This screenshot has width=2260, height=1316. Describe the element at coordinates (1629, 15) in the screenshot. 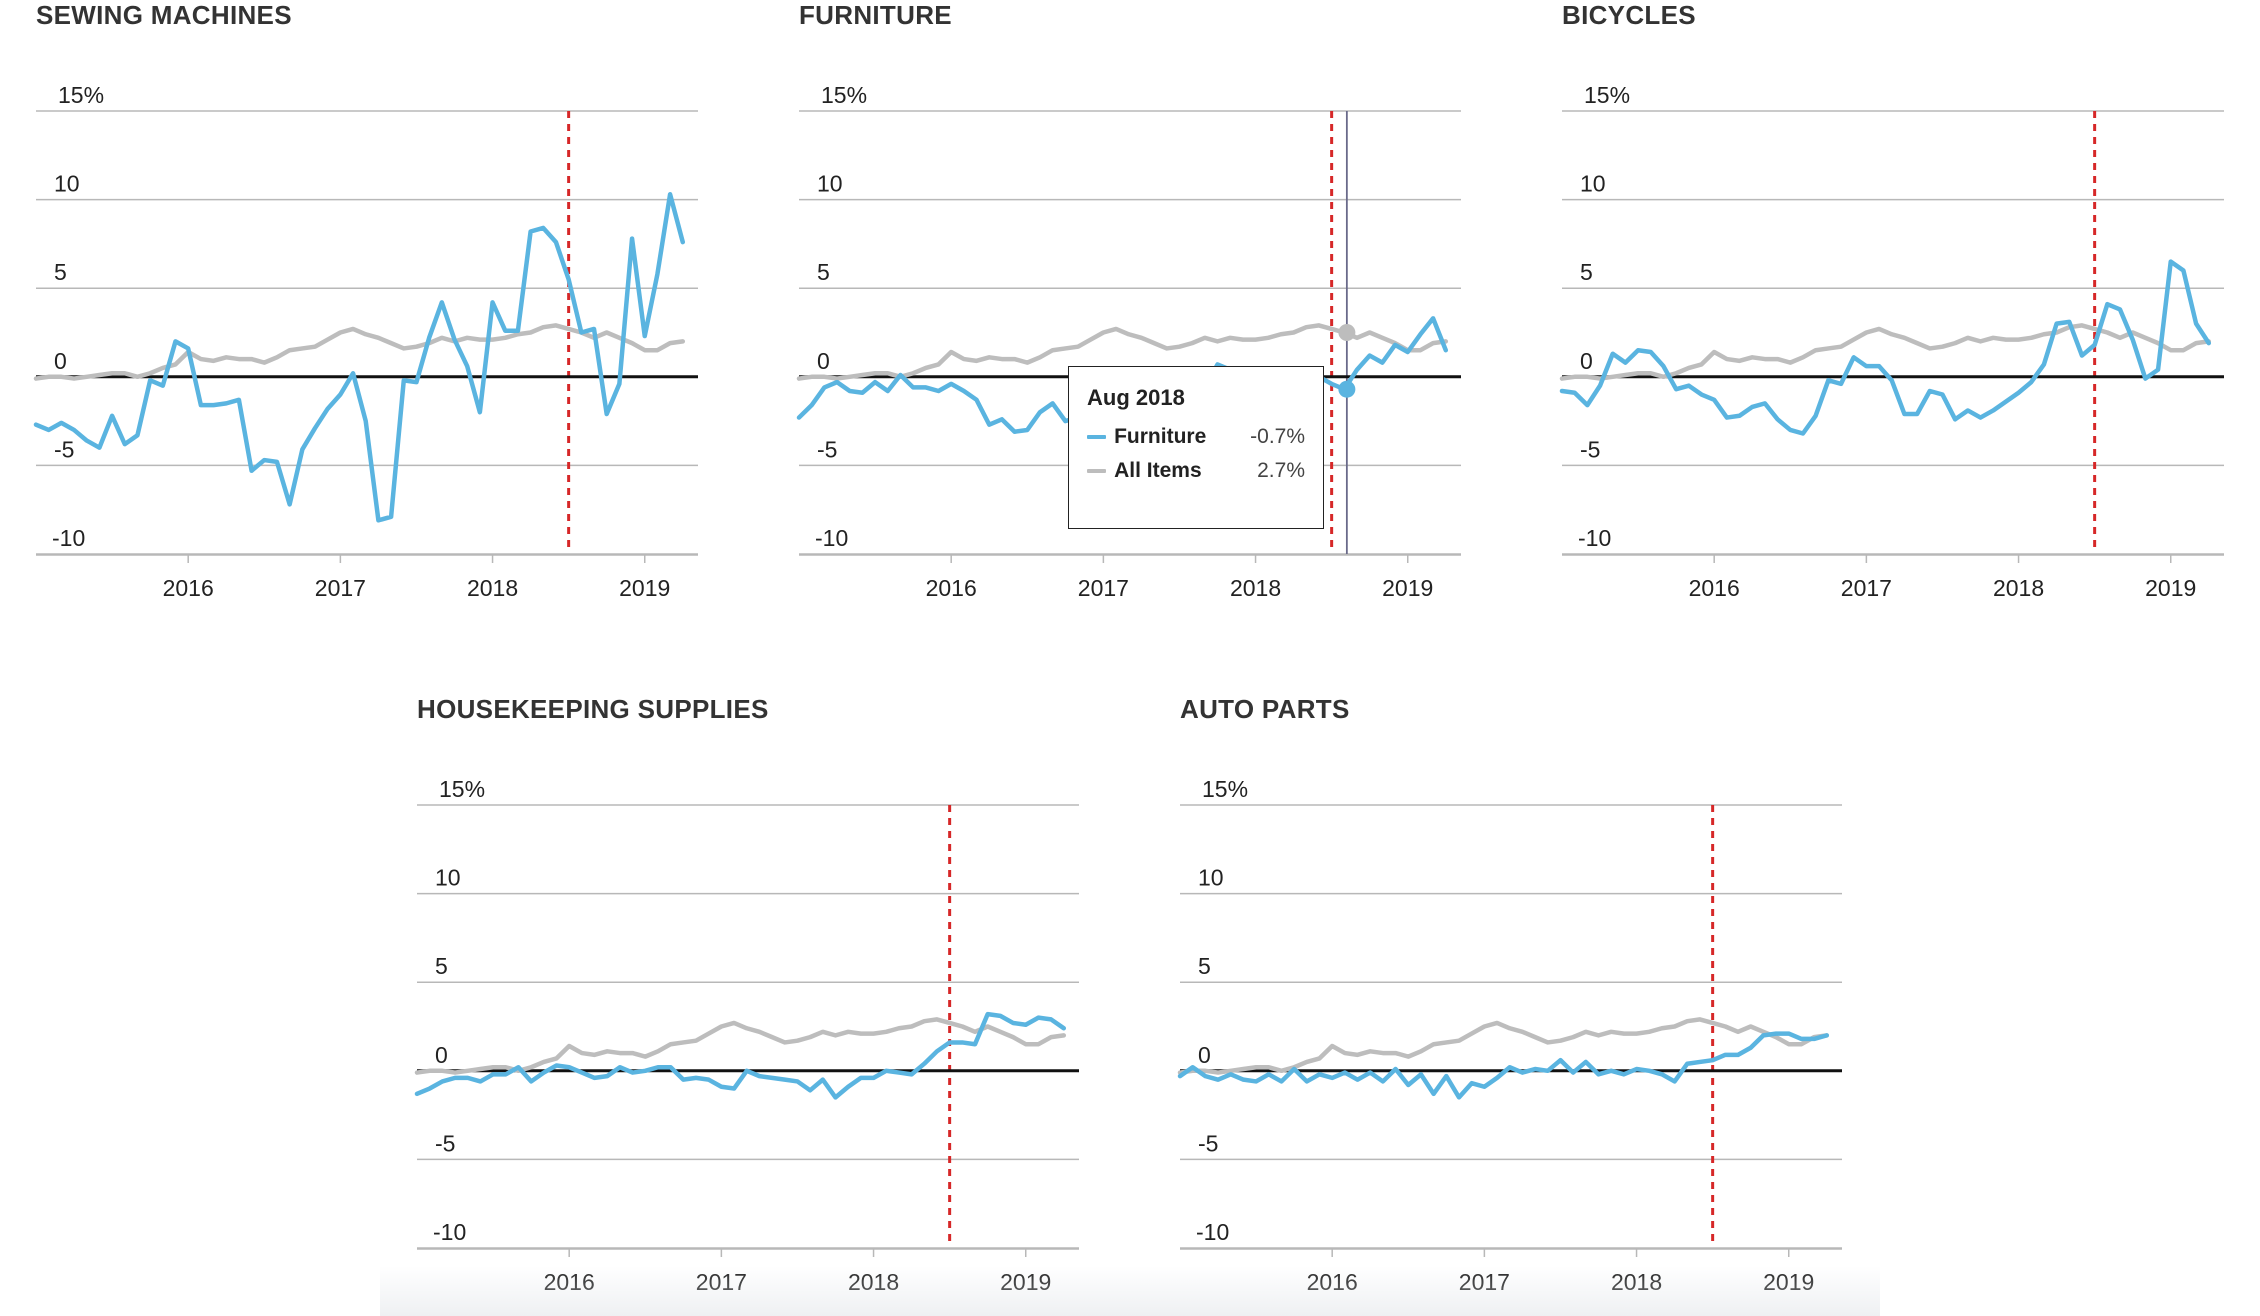

I see `panel-title: BICYCLES` at that location.